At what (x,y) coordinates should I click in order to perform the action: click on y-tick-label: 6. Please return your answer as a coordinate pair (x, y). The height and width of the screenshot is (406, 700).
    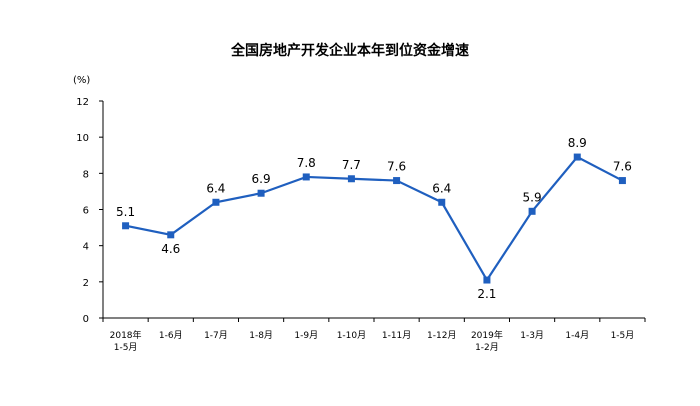
    Looking at the image, I should click on (86, 211).